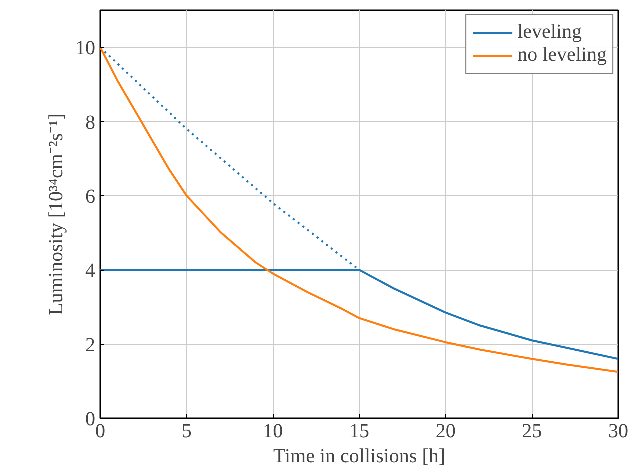  I want to click on x-tick-label: 15, so click(360, 431).